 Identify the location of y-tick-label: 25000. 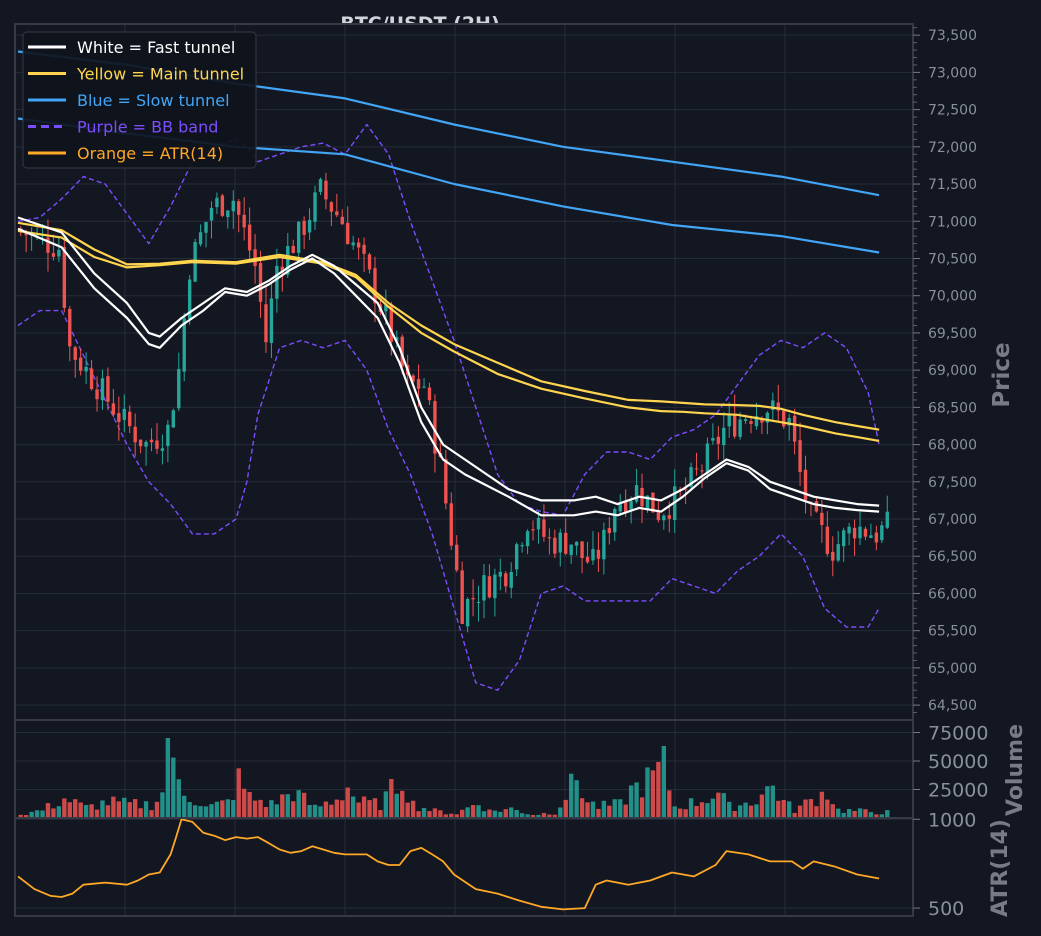
(958, 791).